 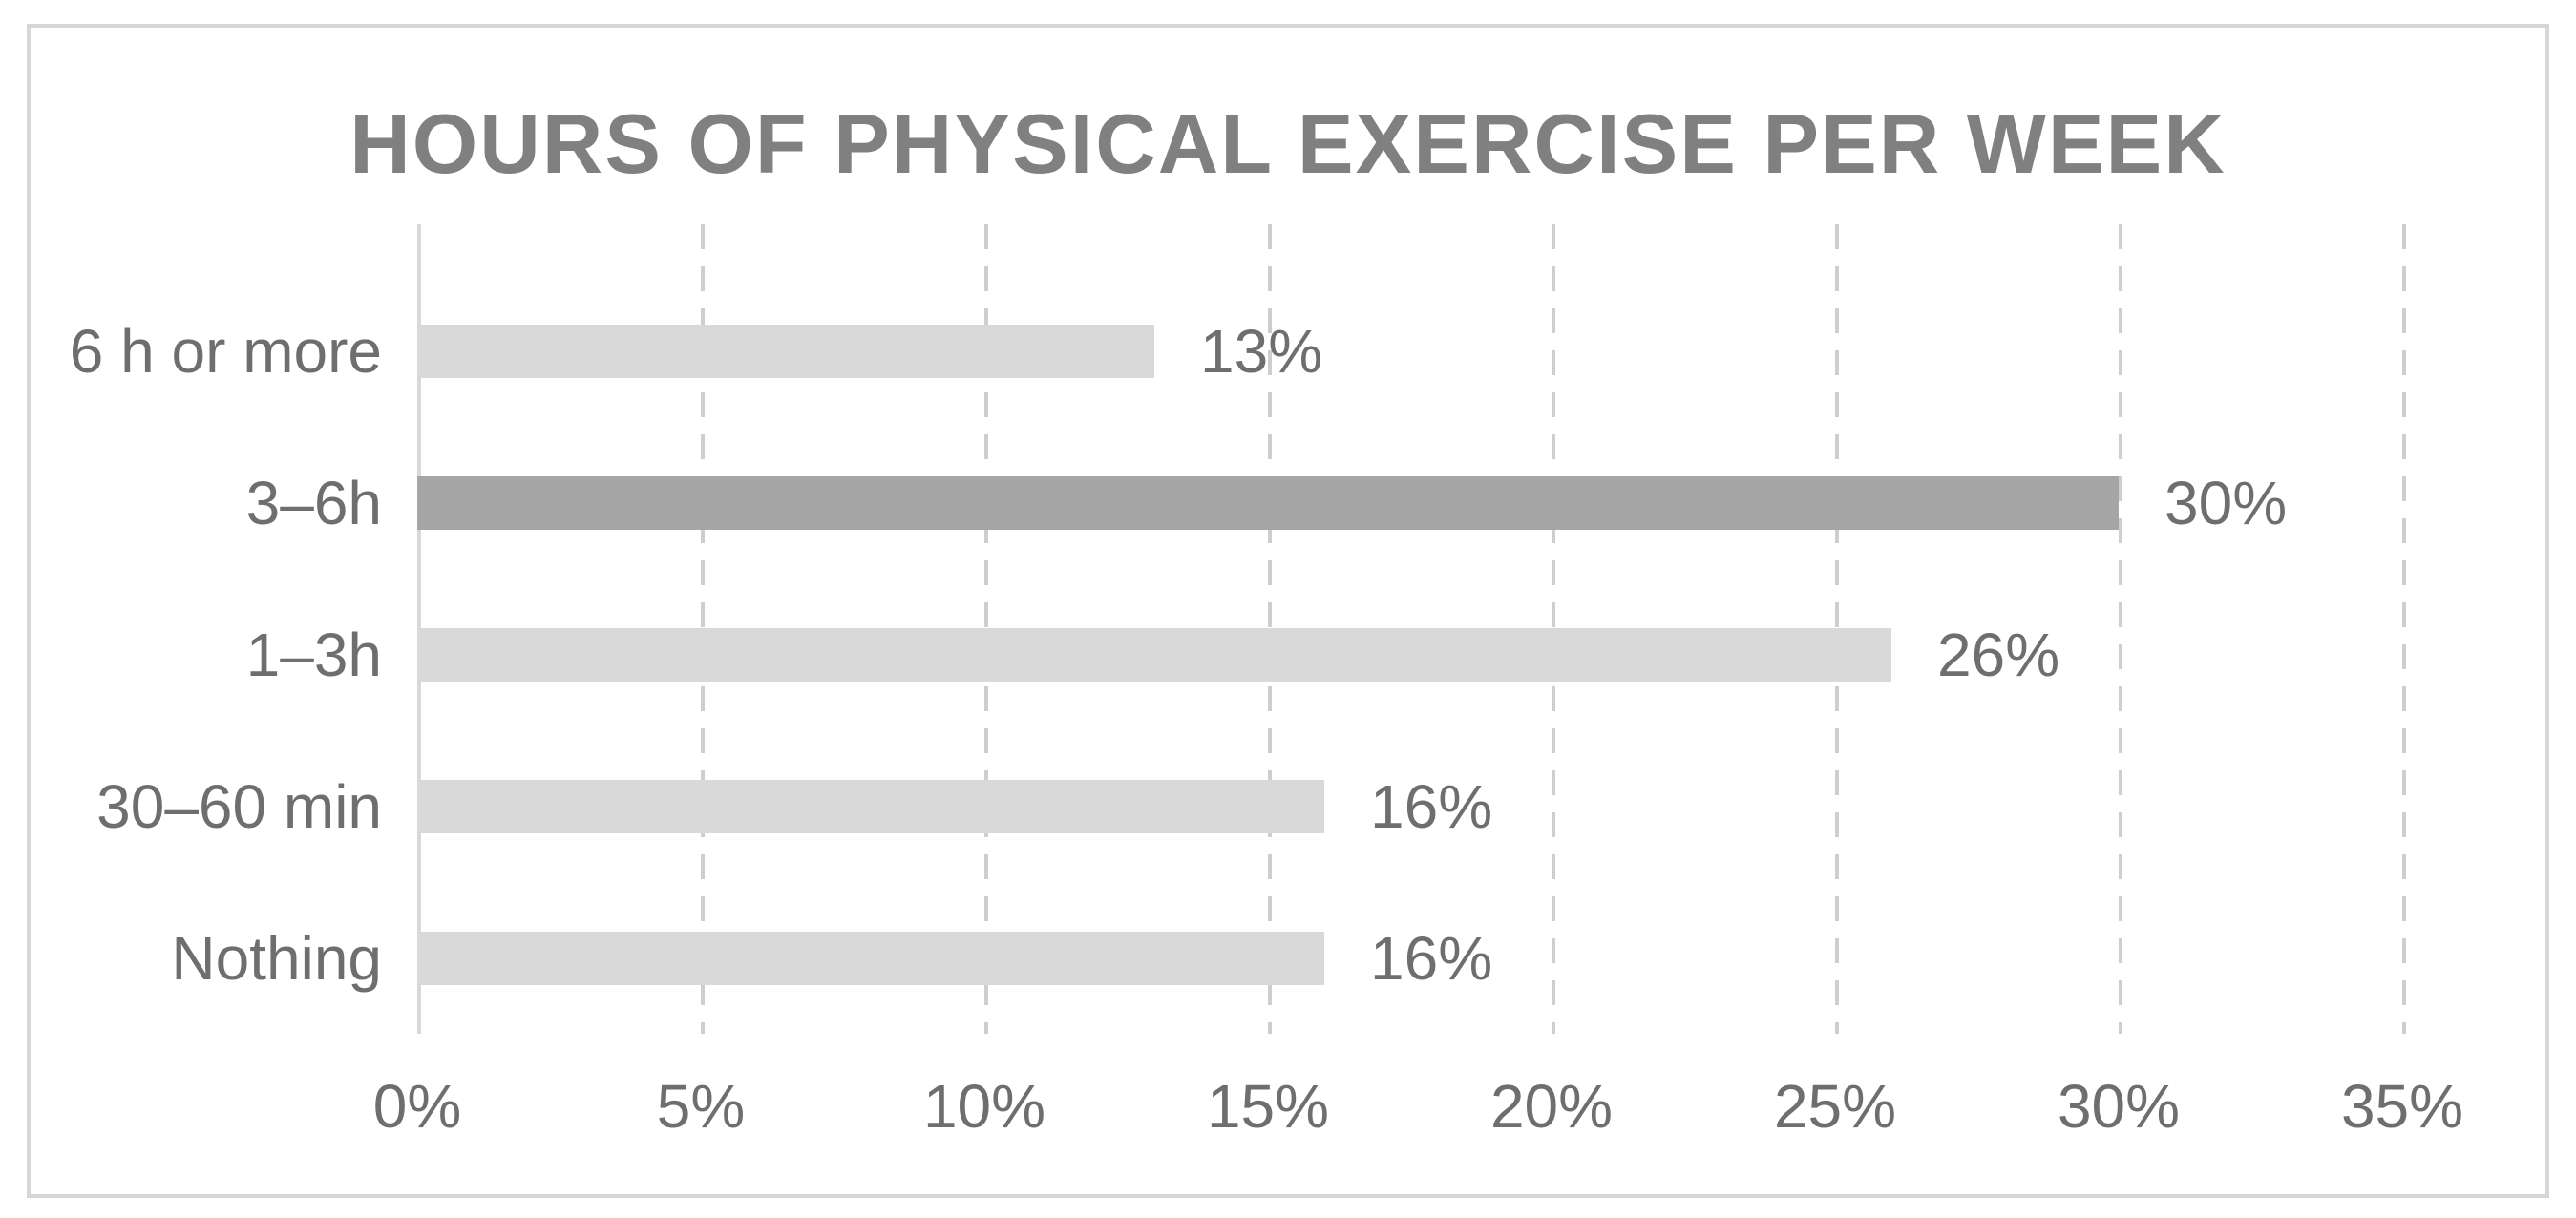 I want to click on value-label: 26%, so click(x=1998, y=655).